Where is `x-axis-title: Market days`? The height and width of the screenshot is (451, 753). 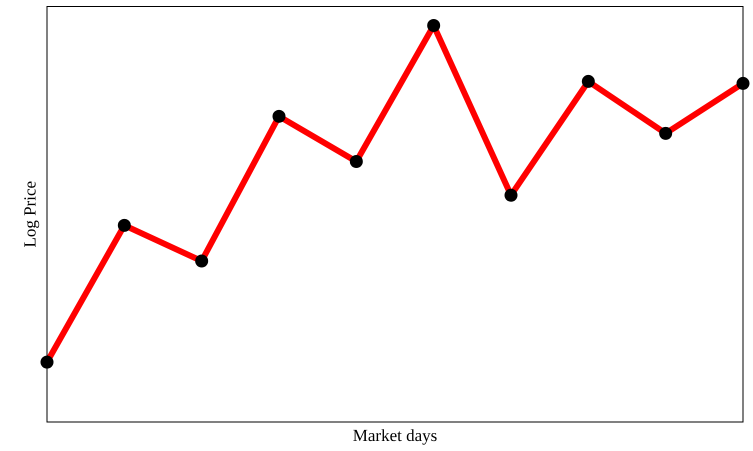
x-axis-title: Market days is located at coordinates (395, 435).